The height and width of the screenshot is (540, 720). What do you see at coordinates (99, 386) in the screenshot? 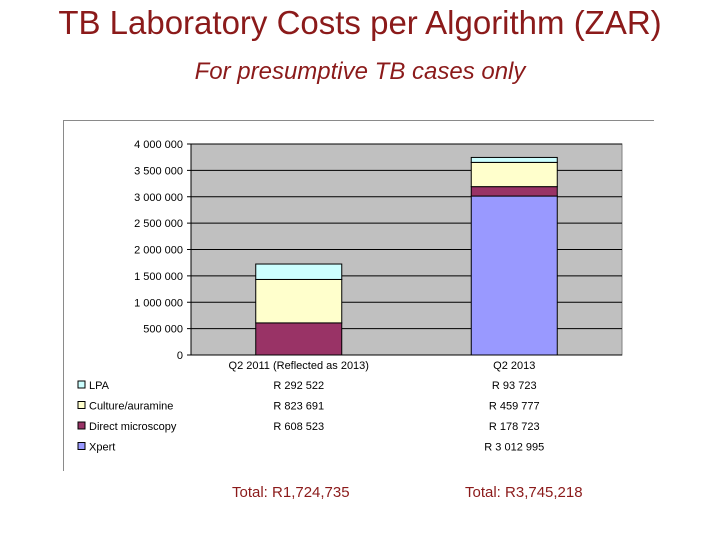
I see `legend-label-lpa: LPA` at bounding box center [99, 386].